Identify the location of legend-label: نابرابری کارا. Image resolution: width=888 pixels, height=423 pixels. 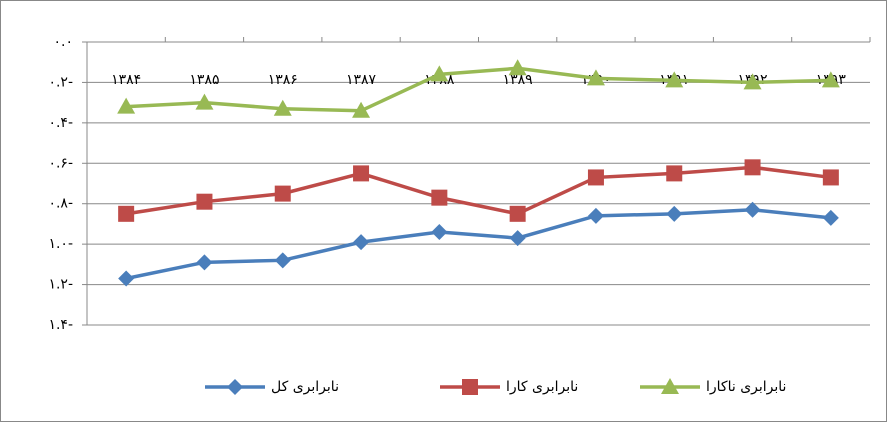
(542, 387).